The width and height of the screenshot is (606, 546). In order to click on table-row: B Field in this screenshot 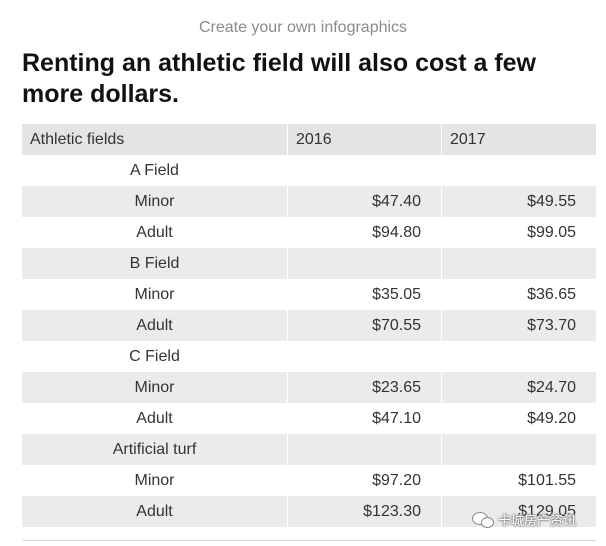, I will do `click(309, 263)`.